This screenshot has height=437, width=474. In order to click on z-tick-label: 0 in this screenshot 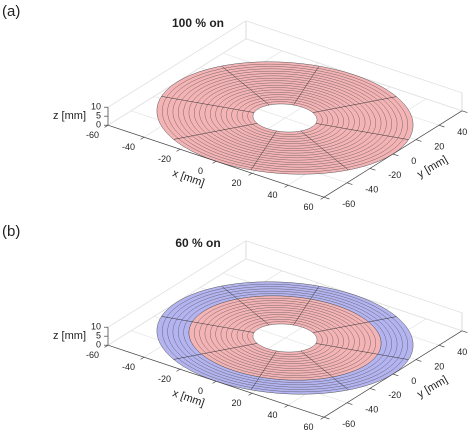, I will do `click(98, 125)`.